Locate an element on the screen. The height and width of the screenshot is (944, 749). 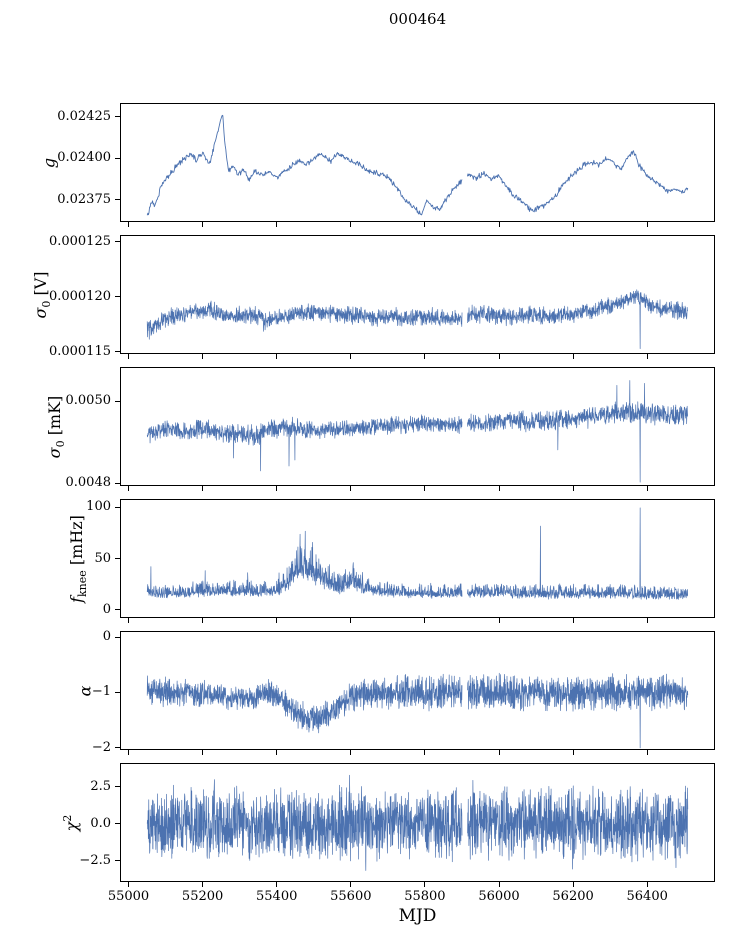
plot-canvas-sigma0-v is located at coordinates (417, 294).